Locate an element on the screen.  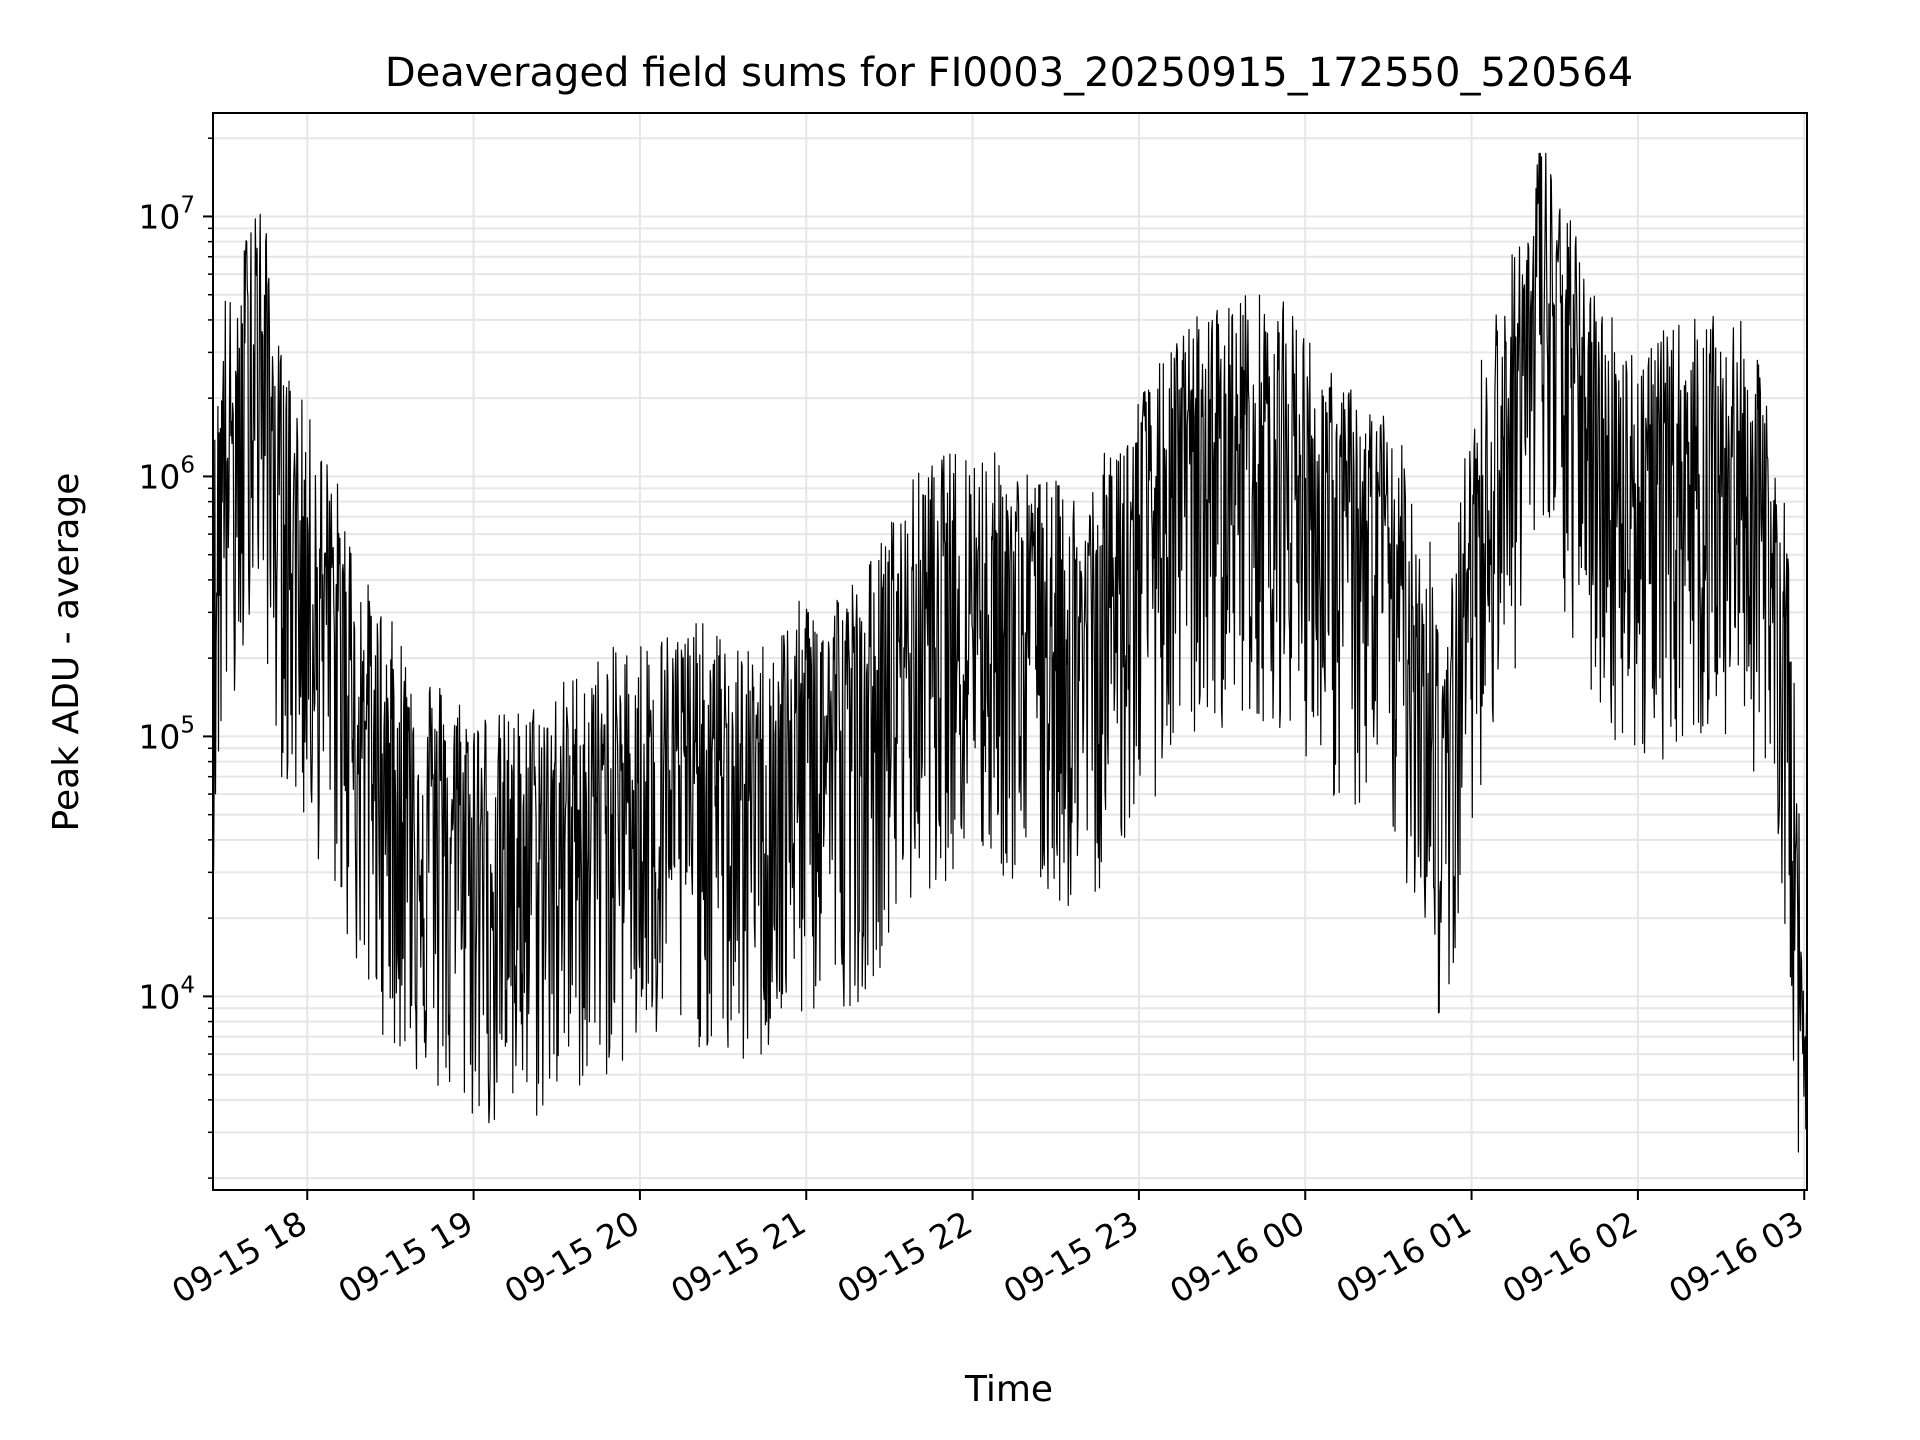
y-tick-label: 10⁵ is located at coordinates (166, 734).